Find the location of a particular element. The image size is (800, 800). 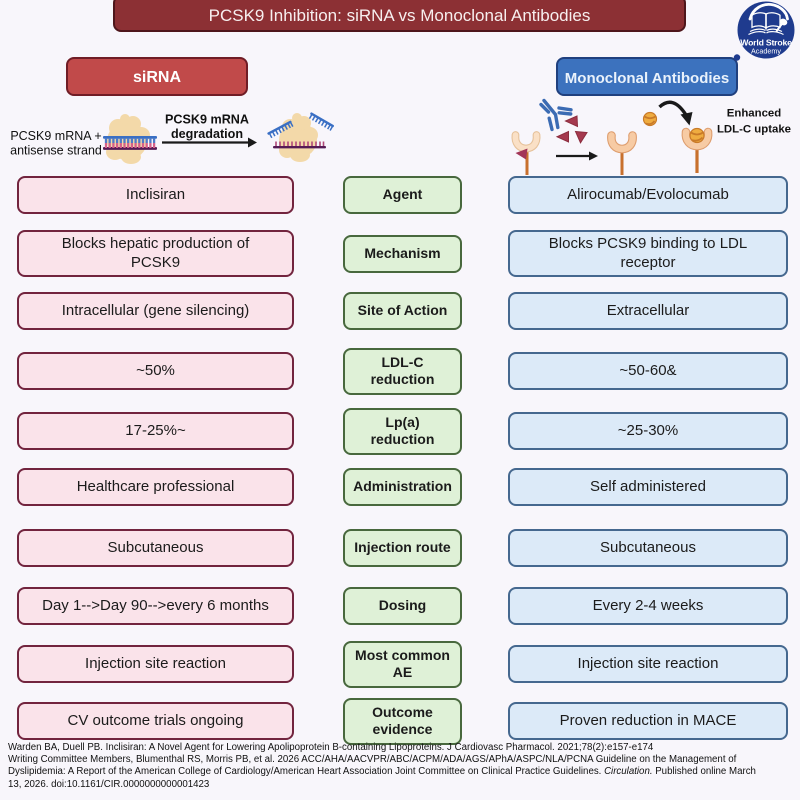

svg-text: World Stroke is located at coordinates (766, 43).